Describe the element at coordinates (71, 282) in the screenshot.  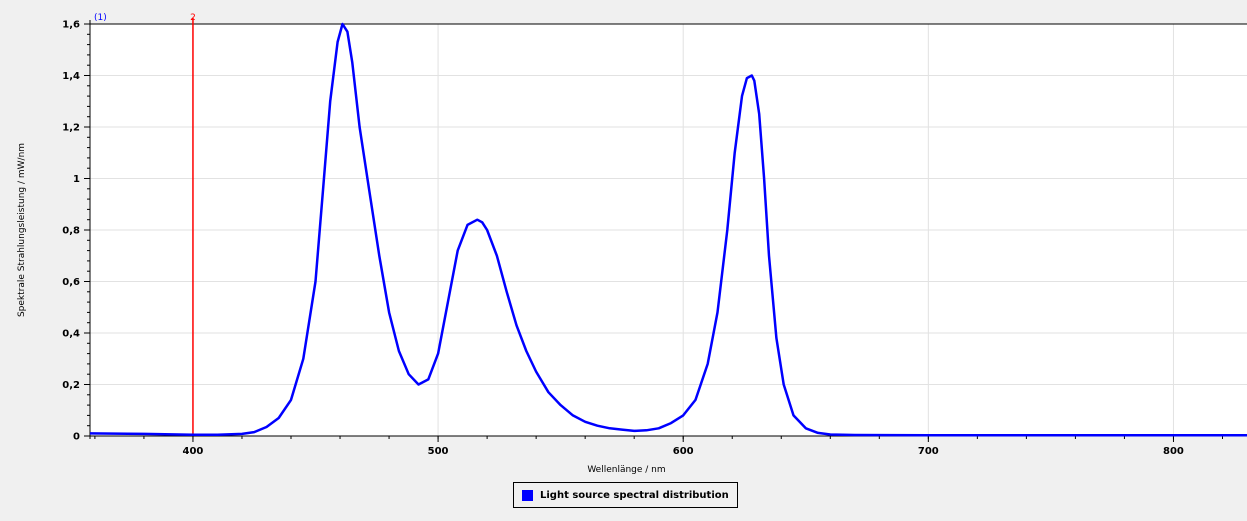
I see `y-tick-label: 0,6` at that location.